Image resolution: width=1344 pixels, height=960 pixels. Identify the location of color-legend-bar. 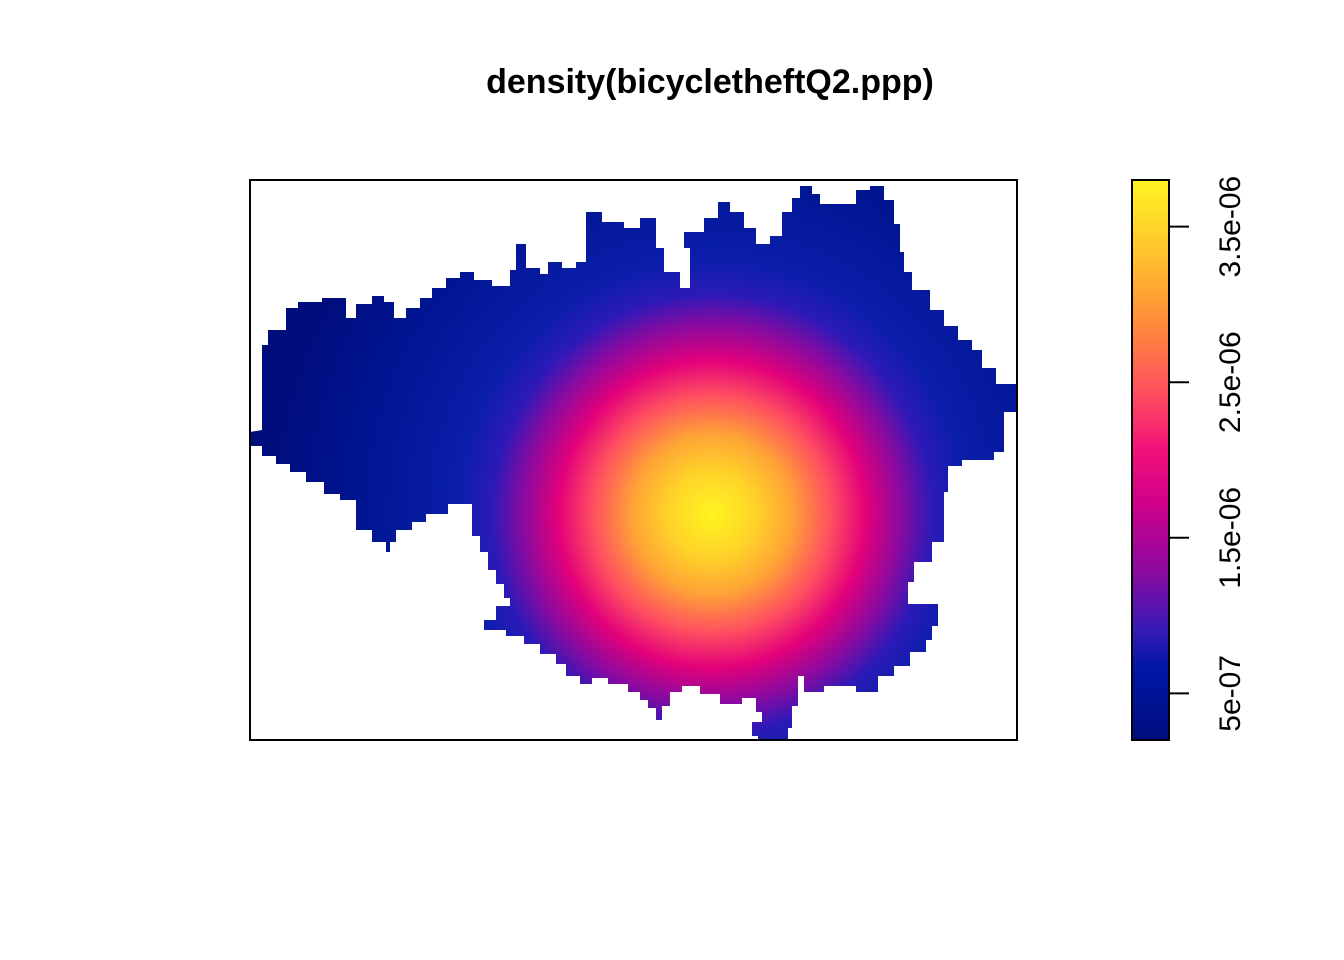
(1150, 460).